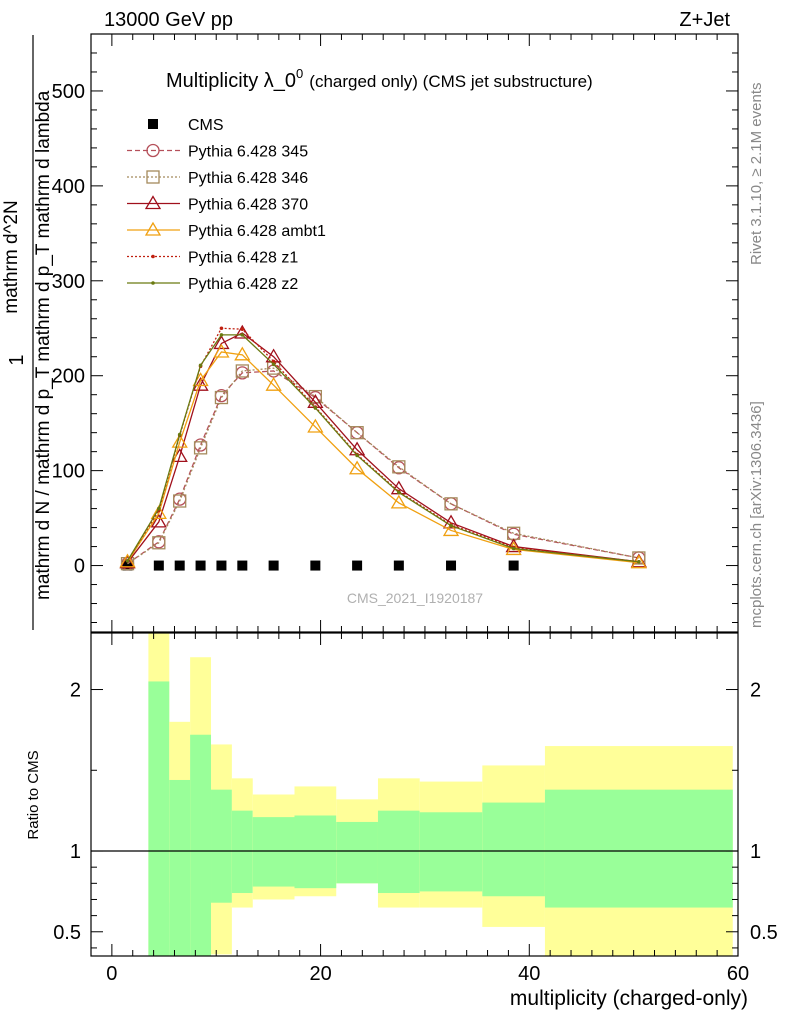 This screenshot has height=1024, width=786. What do you see at coordinates (257, 231) in the screenshot?
I see `legend-label: Pythia 6.428 ambt1` at bounding box center [257, 231].